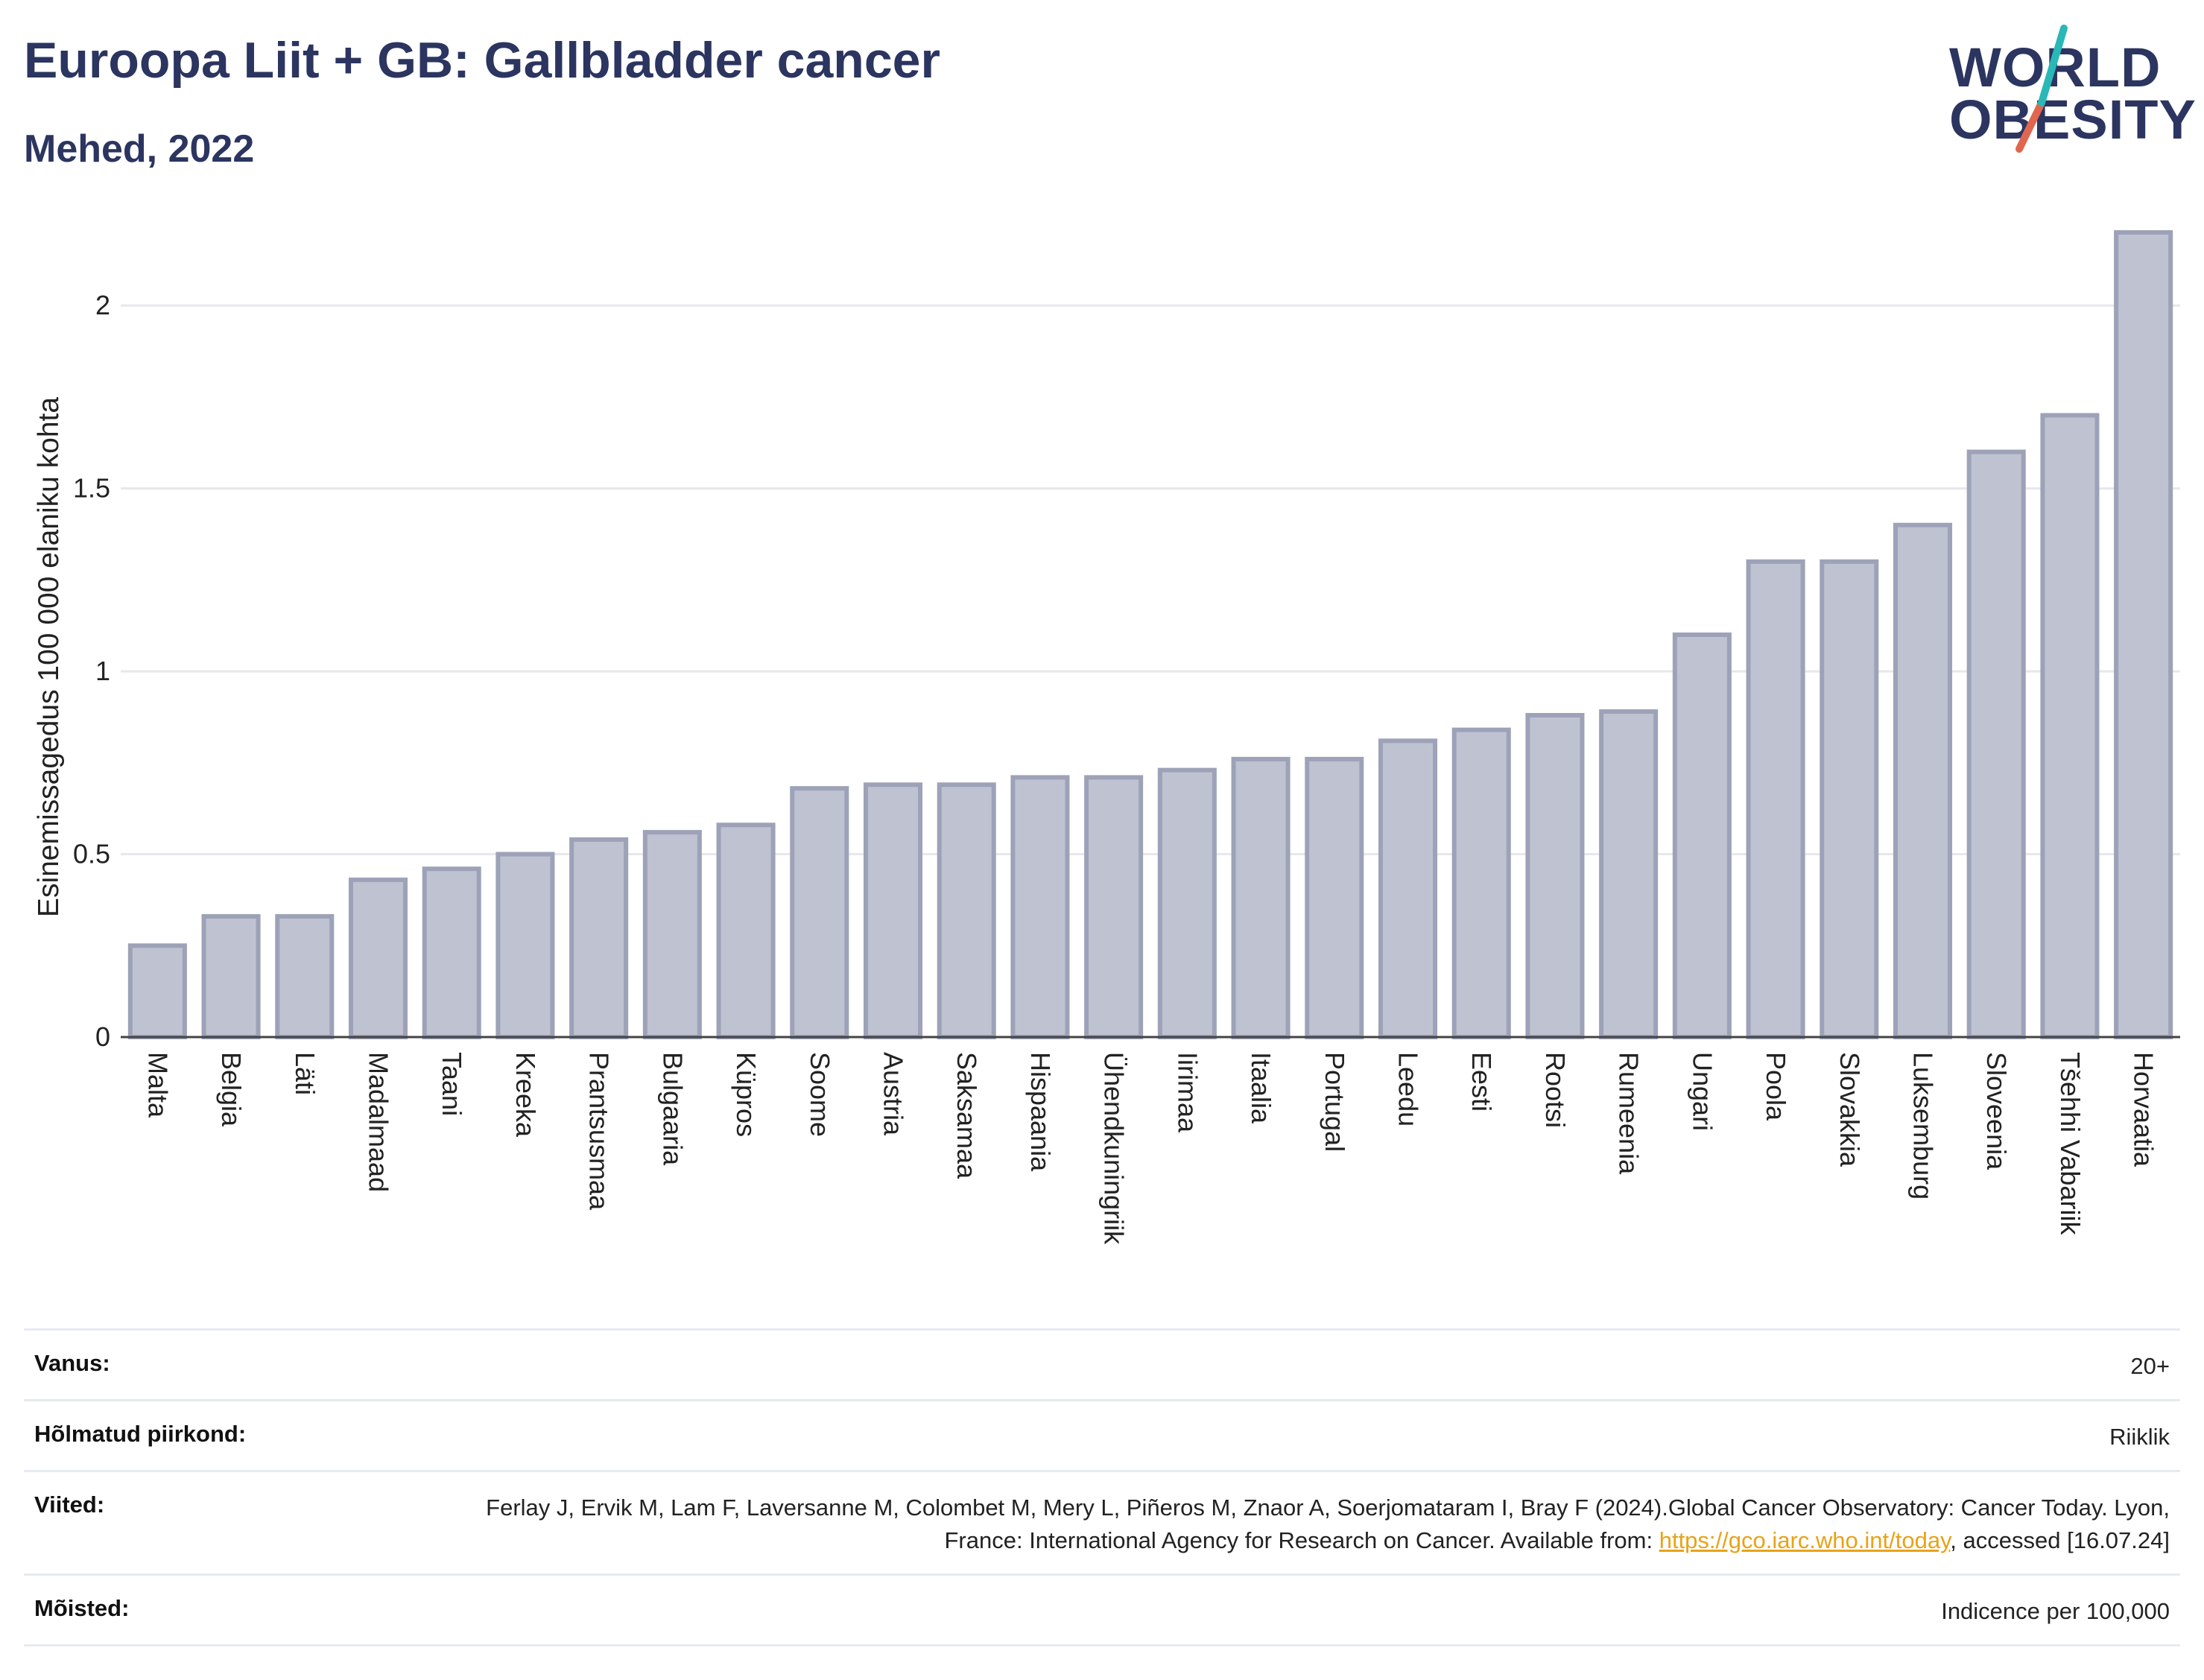 The image size is (2204, 1680). I want to click on x-tick-label: Leedu, so click(1408, 1089).